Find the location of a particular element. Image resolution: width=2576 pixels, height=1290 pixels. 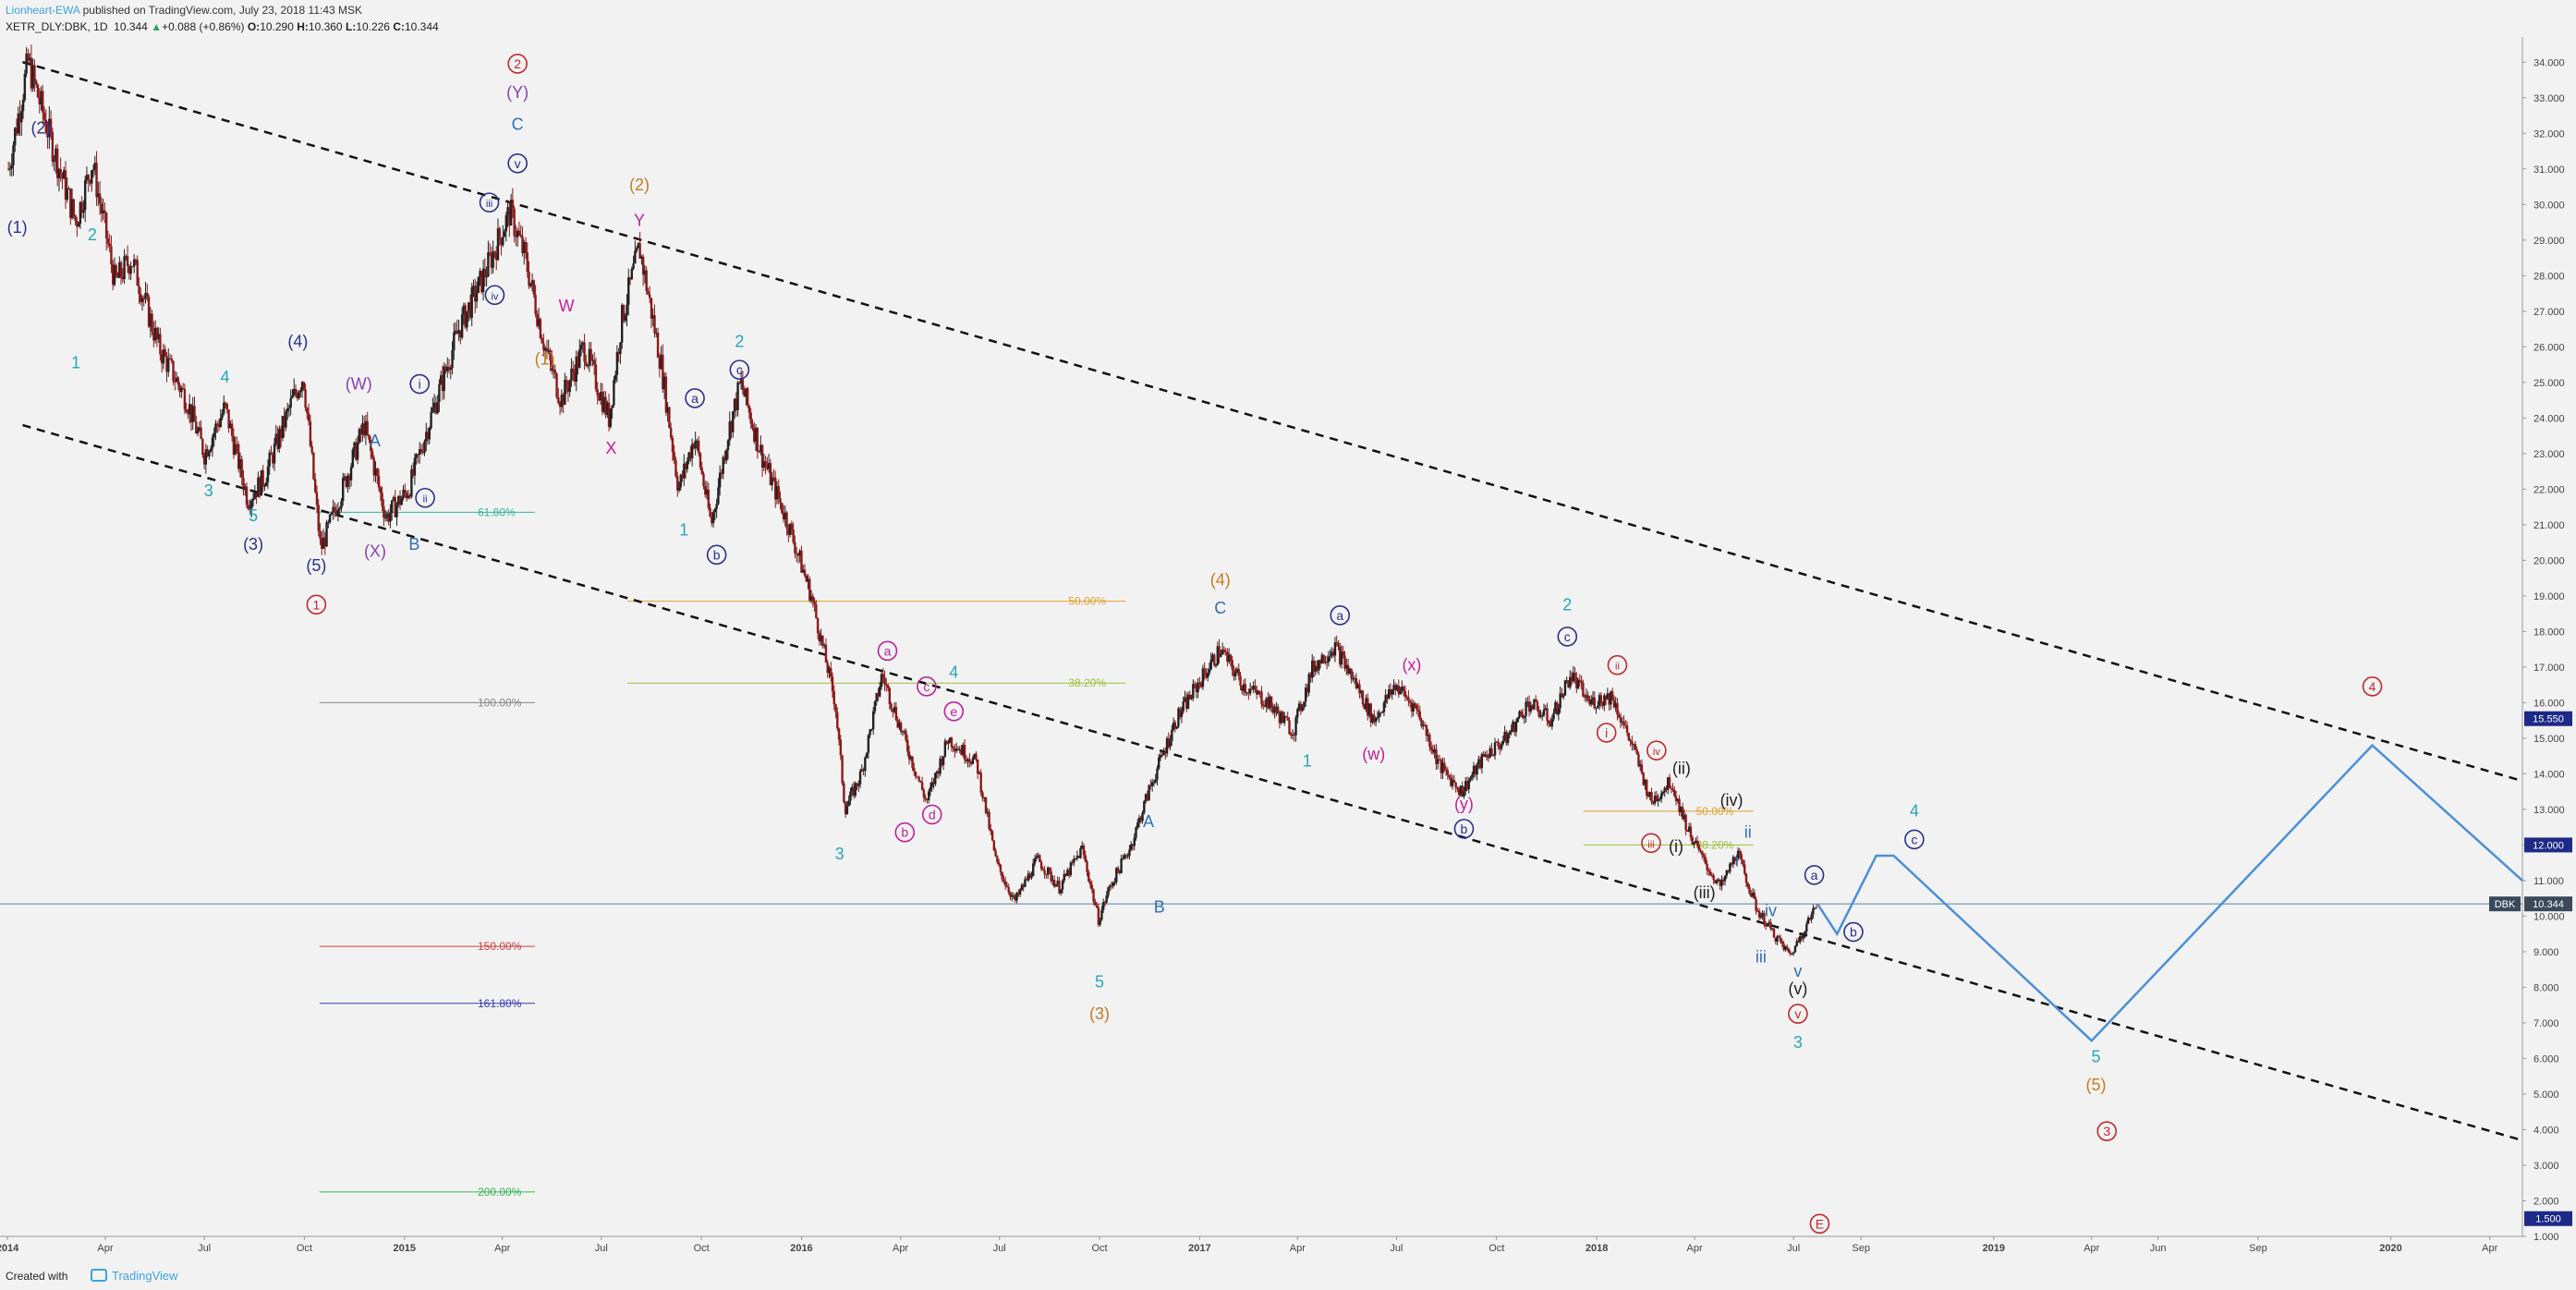

wave-label: A is located at coordinates (1148, 822).